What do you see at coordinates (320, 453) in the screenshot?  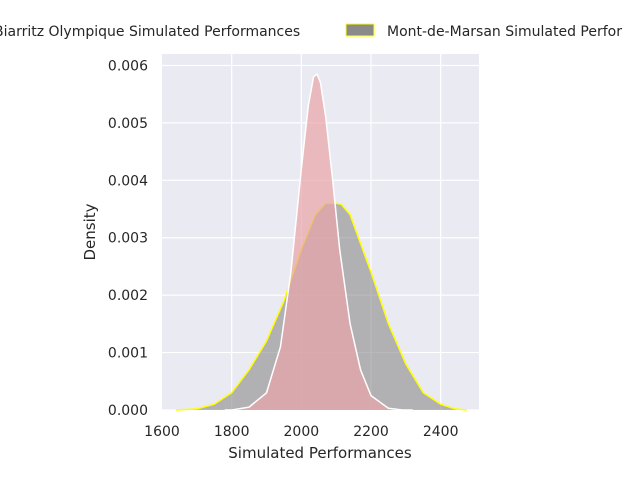 I see `x-axis-label: Simulated Performances` at bounding box center [320, 453].